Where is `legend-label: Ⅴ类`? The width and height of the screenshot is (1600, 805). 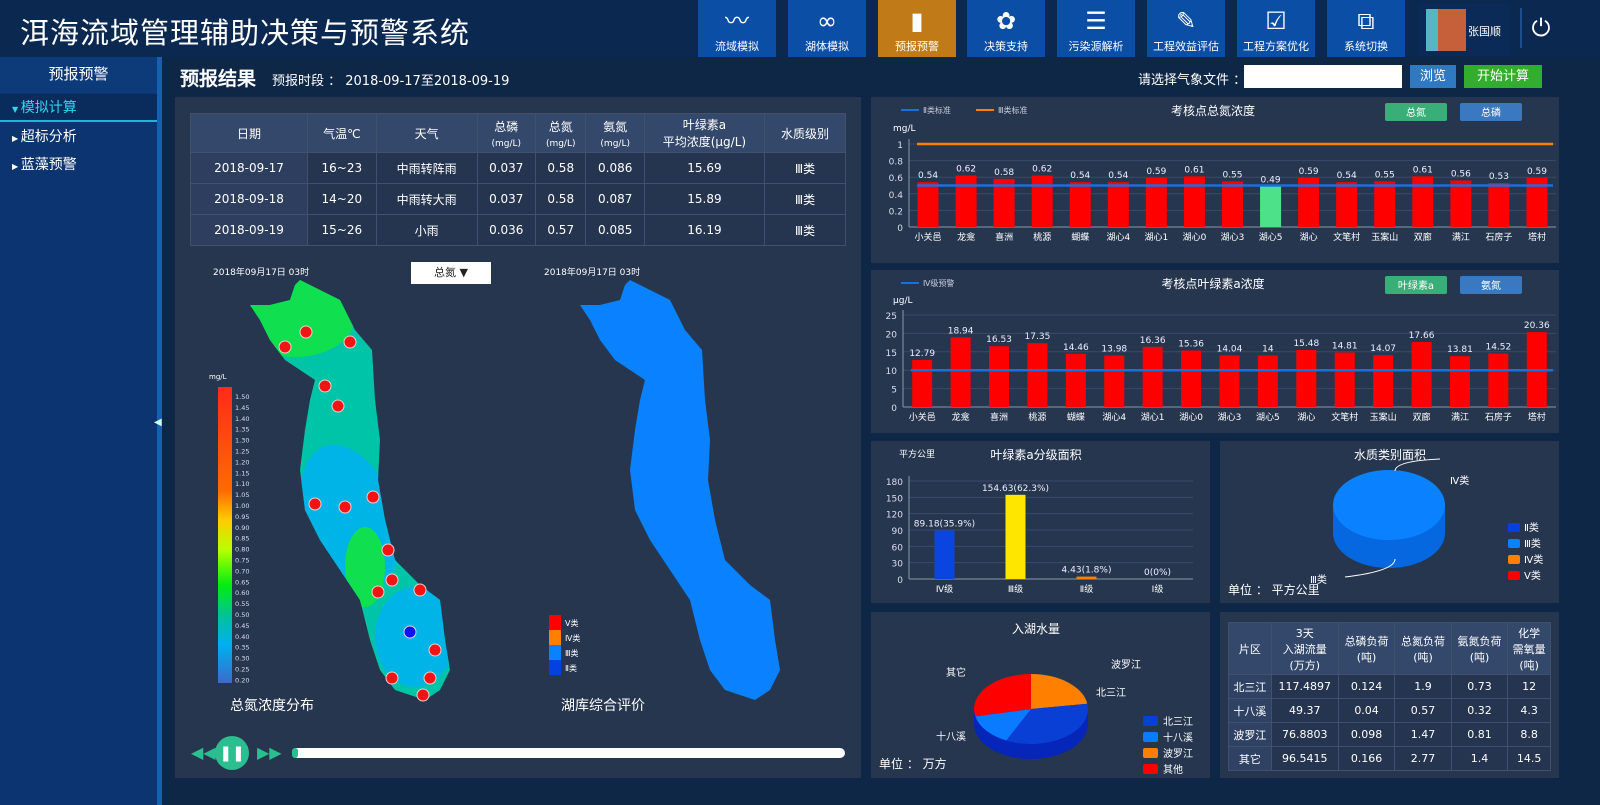 legend-label: Ⅴ类 is located at coordinates (1532, 575).